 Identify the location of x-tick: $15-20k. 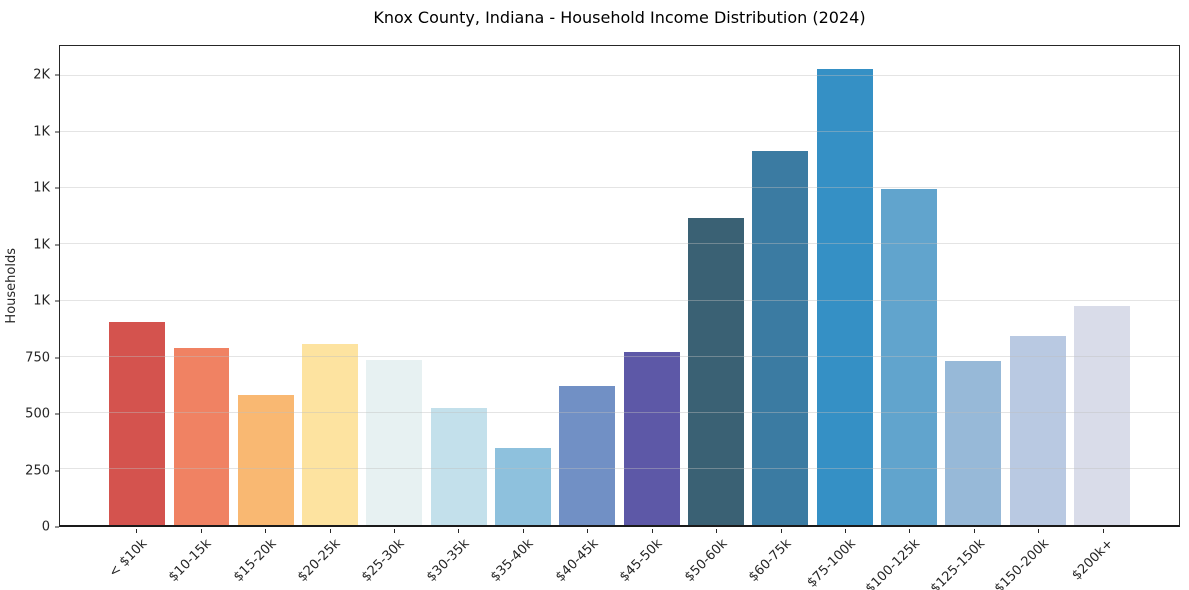
(263, 558).